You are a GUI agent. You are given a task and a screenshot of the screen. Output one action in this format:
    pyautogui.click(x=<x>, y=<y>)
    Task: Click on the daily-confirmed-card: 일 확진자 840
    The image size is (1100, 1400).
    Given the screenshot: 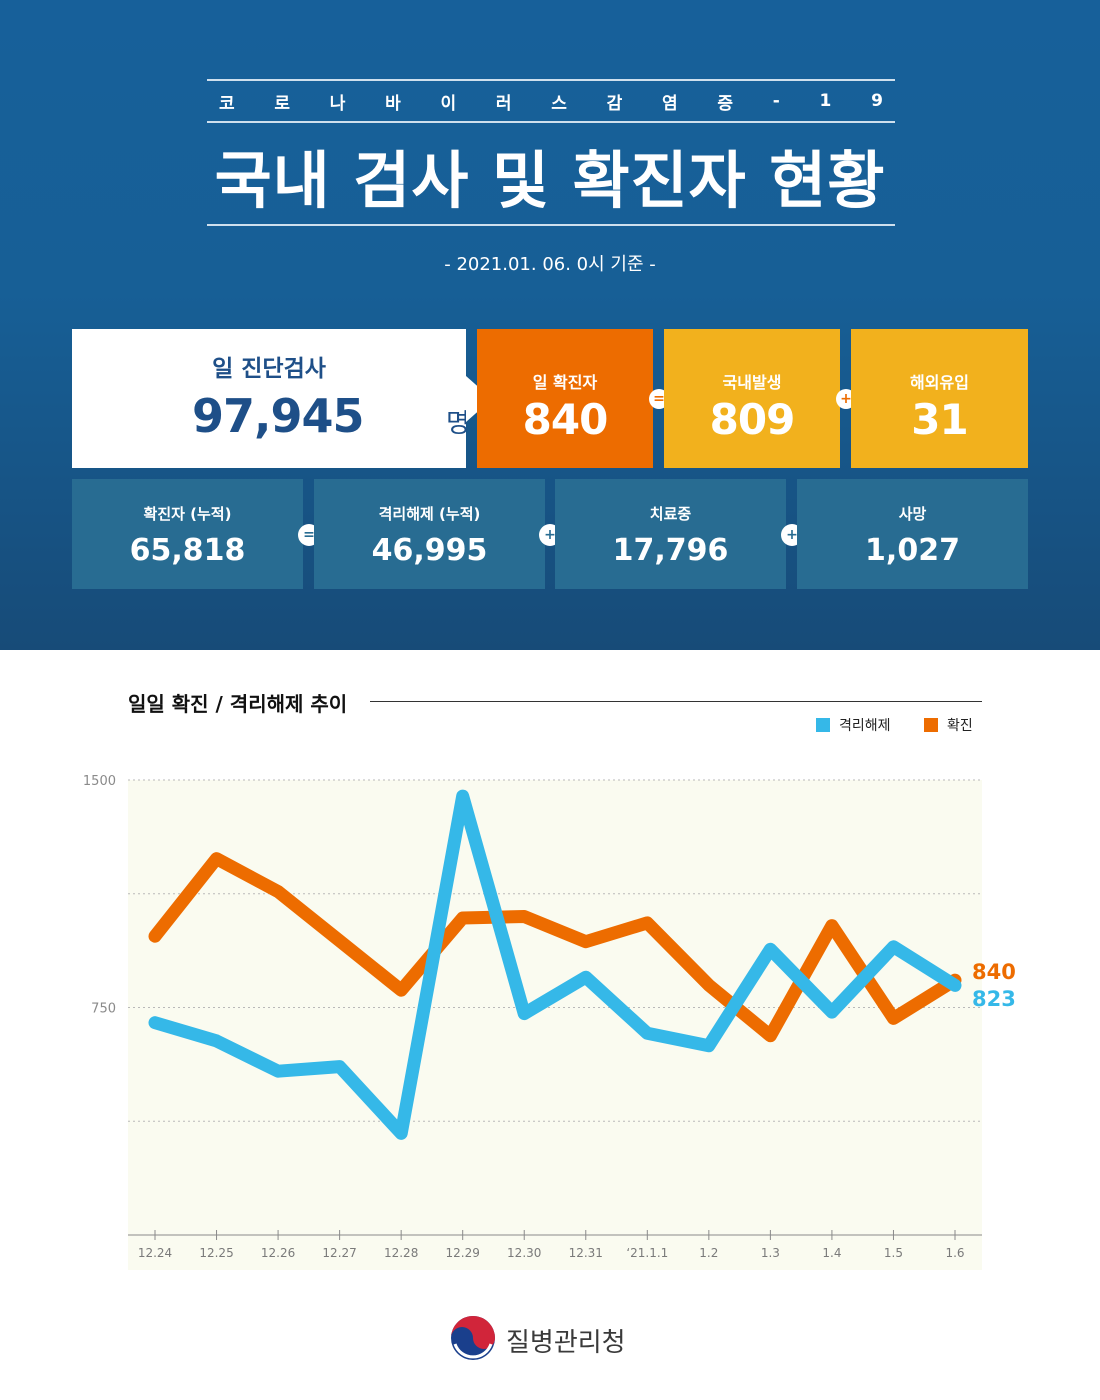 What is the action you would take?
    pyautogui.click(x=565, y=398)
    